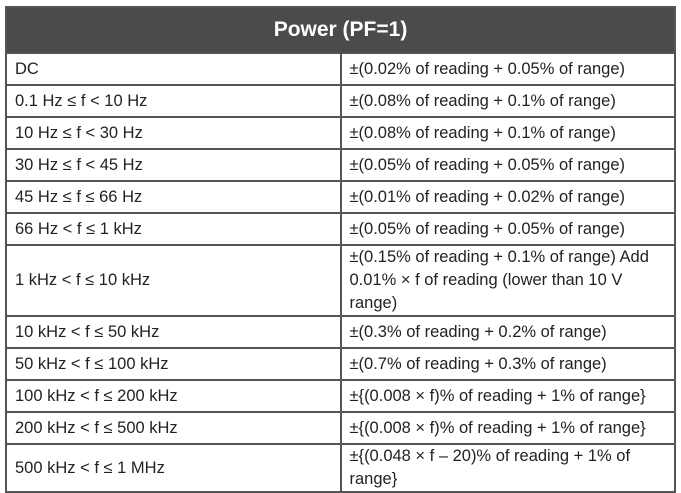  I want to click on frequency-cell: 45 Hz ≤ f ≤ 66 Hz, so click(173, 197).